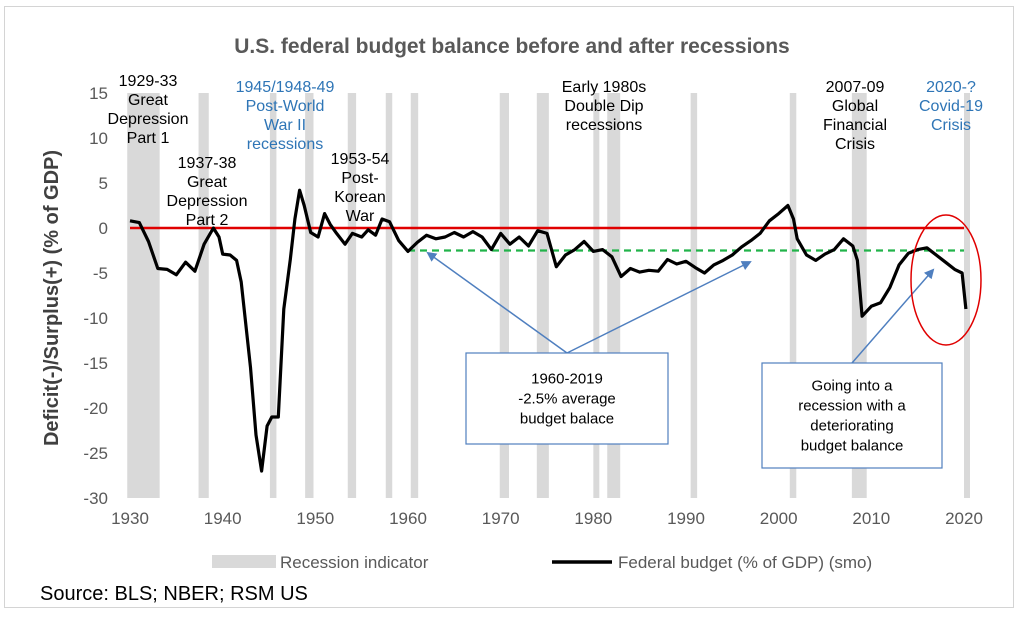 Image resolution: width=1024 pixels, height=621 pixels. Describe the element at coordinates (174, 594) in the screenshot. I see `source-note: Source: BLS; NBER; RSM US` at that location.